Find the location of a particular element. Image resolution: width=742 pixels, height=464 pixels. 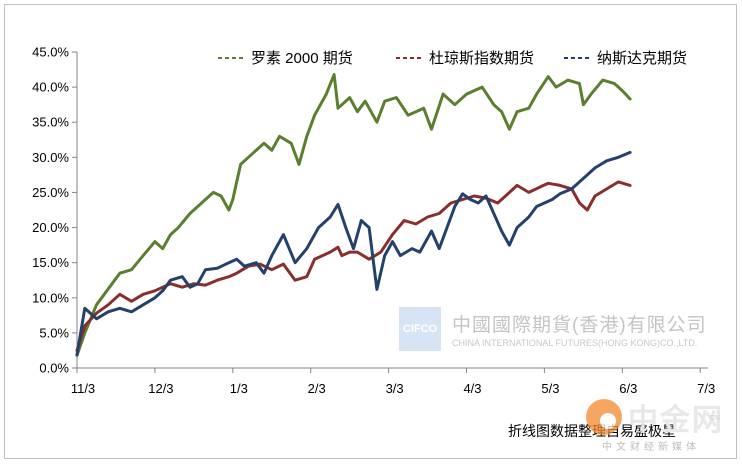

y-tick-label: 0.0% is located at coordinates (54, 368).